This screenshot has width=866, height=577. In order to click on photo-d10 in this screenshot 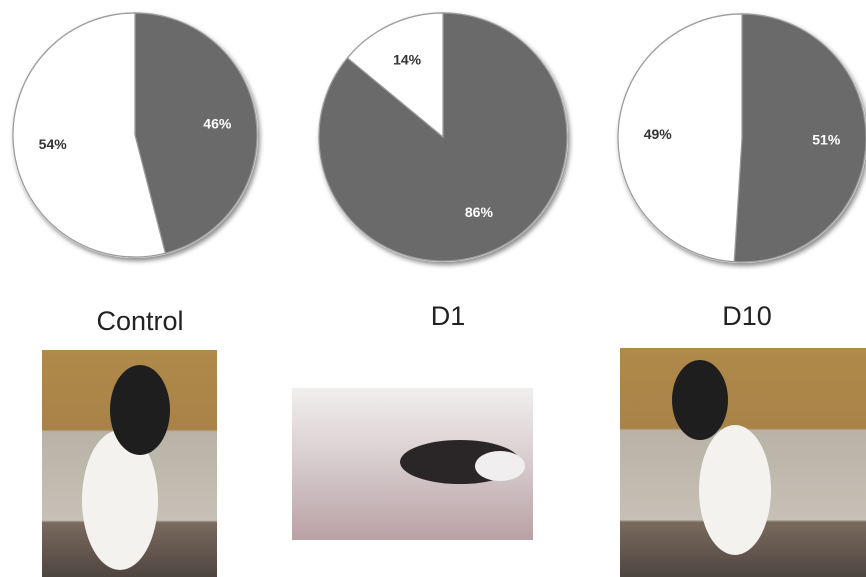, I will do `click(743, 462)`.